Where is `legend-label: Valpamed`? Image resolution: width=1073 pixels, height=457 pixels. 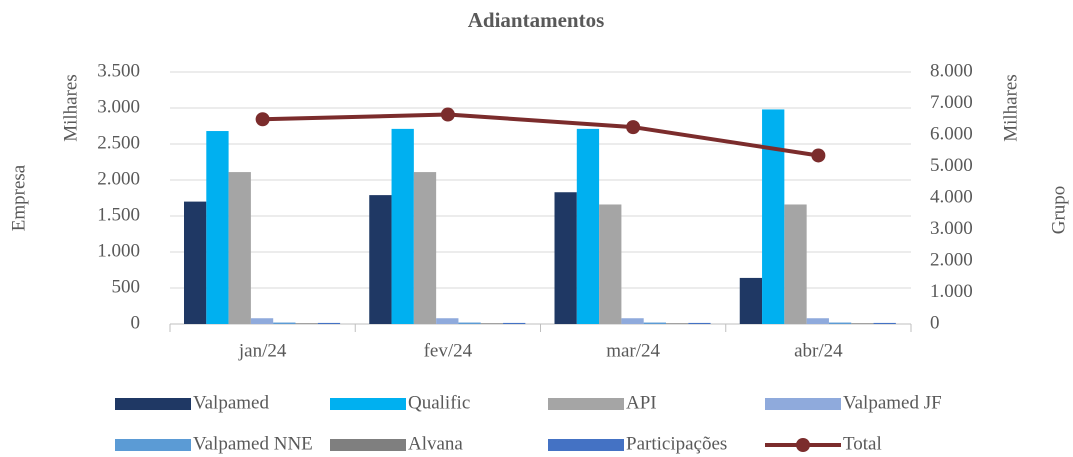
legend-label: Valpamed is located at coordinates (231, 402).